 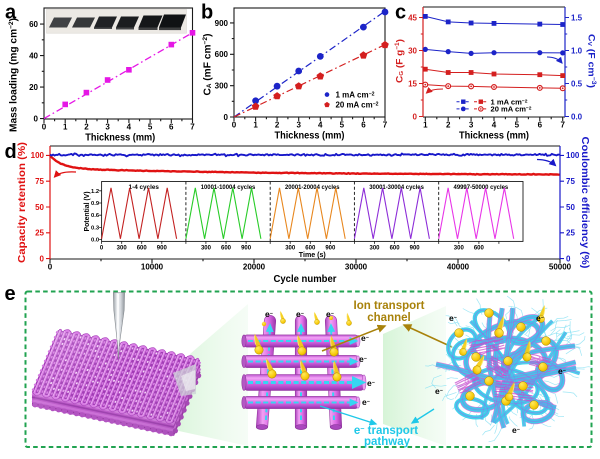 What do you see at coordinates (33, 55) in the screenshot?
I see `svg-text: 40` at bounding box center [33, 55].